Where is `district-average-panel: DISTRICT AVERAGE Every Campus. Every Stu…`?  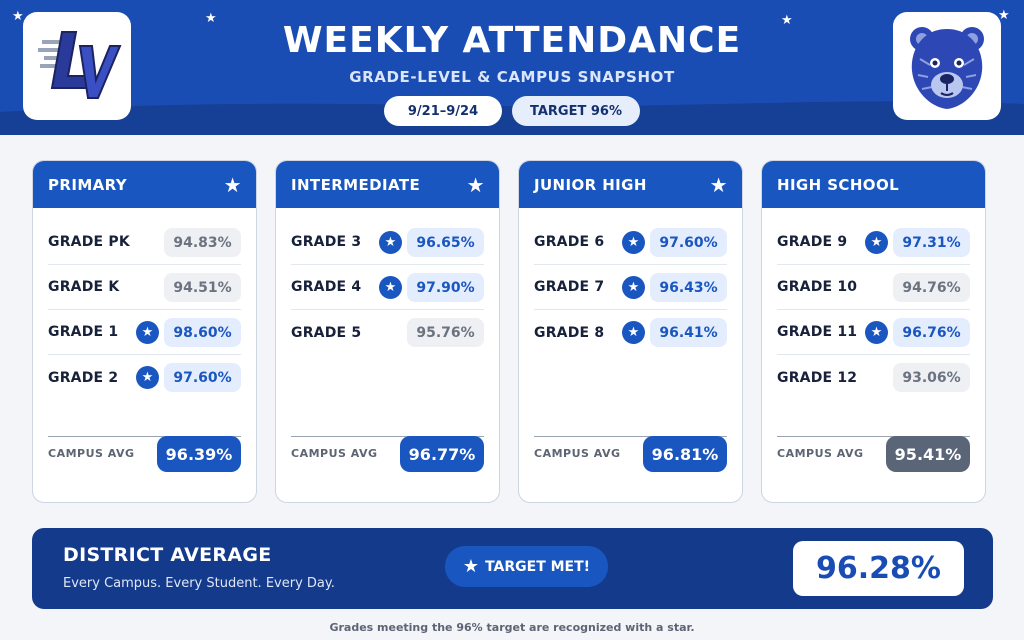
district-average-panel: DISTRICT AVERAGE Every Campus. Every Stu… is located at coordinates (512, 568).